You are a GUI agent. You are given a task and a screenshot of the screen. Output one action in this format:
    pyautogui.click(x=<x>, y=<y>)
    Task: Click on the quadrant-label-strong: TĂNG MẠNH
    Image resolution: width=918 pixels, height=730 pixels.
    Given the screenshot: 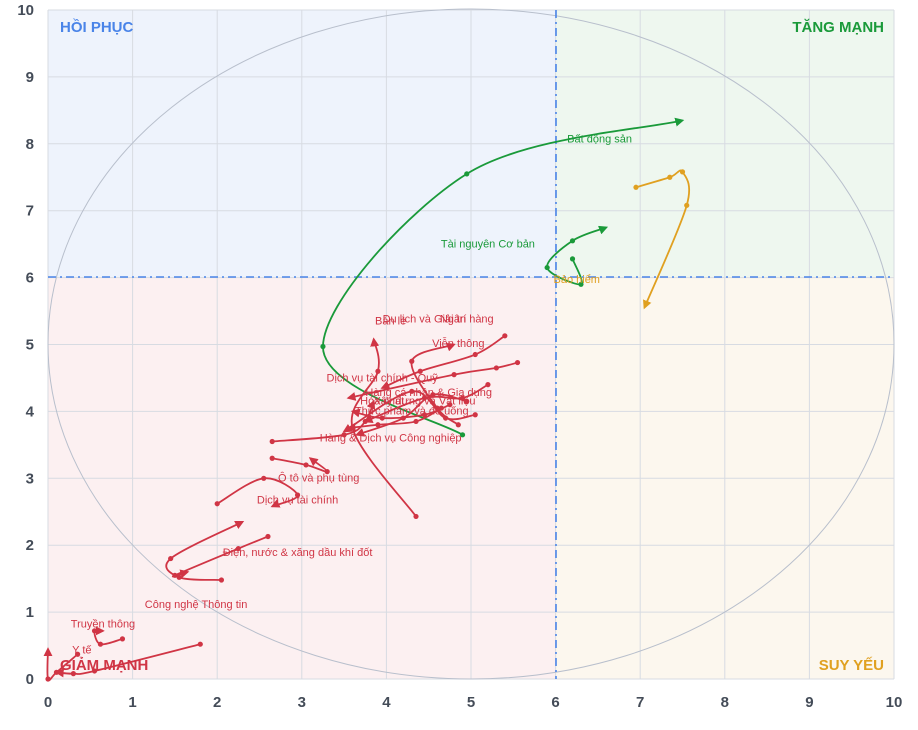 What is the action you would take?
    pyautogui.click(x=838, y=27)
    